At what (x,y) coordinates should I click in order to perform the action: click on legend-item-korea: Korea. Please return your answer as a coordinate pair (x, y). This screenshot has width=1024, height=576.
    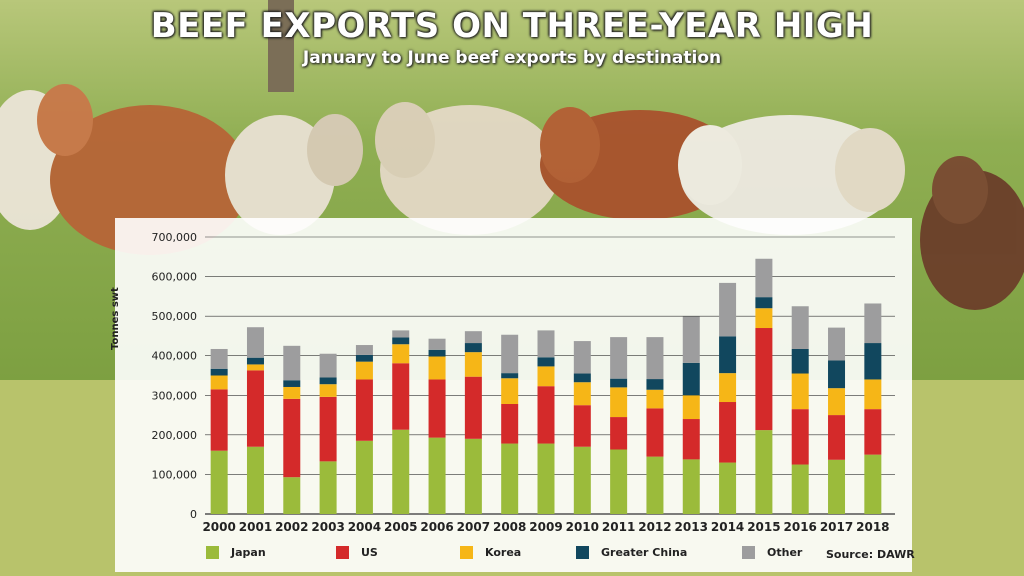
    Looking at the image, I should click on (490, 552).